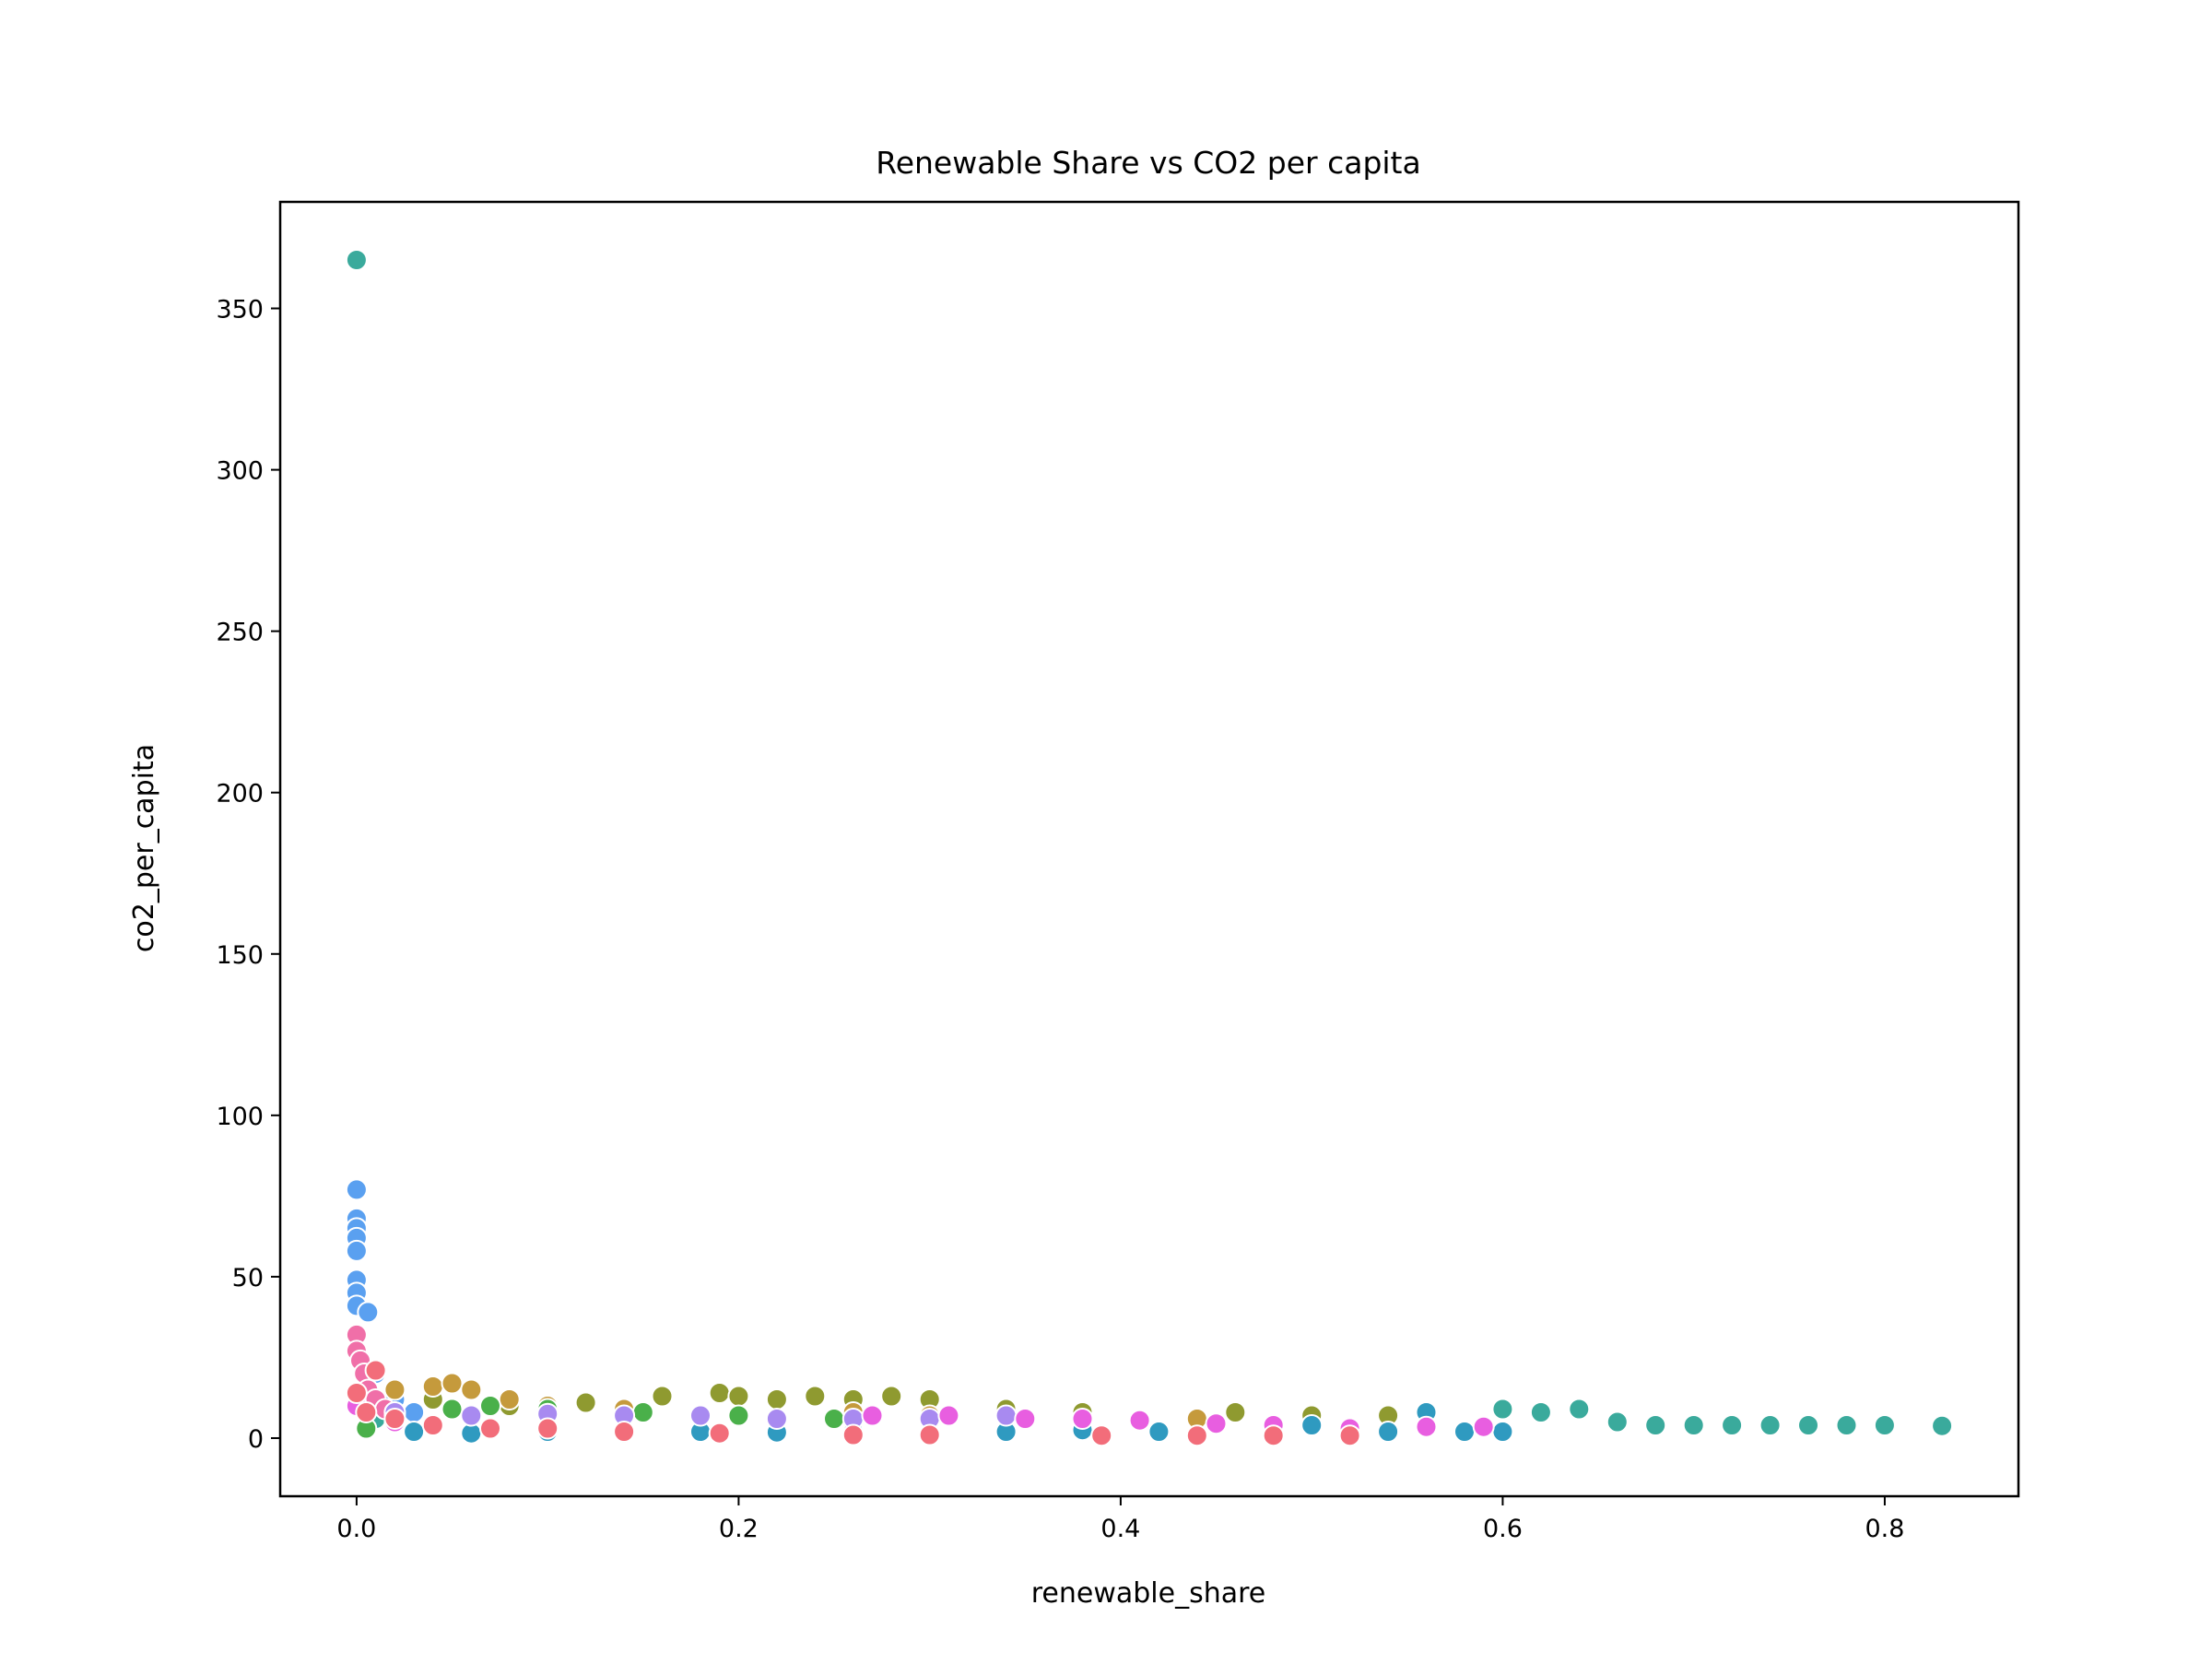  I want to click on x-axis: 0.0 0.2 0.4 0.6 0.8, so click(1120, 1519).